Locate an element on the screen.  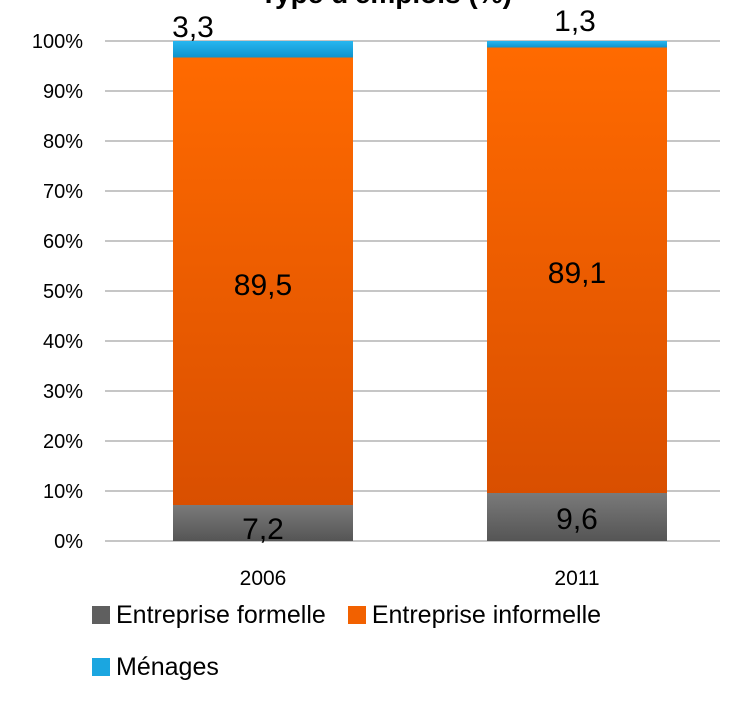
y-tick-label: 100% is located at coordinates (57, 42).